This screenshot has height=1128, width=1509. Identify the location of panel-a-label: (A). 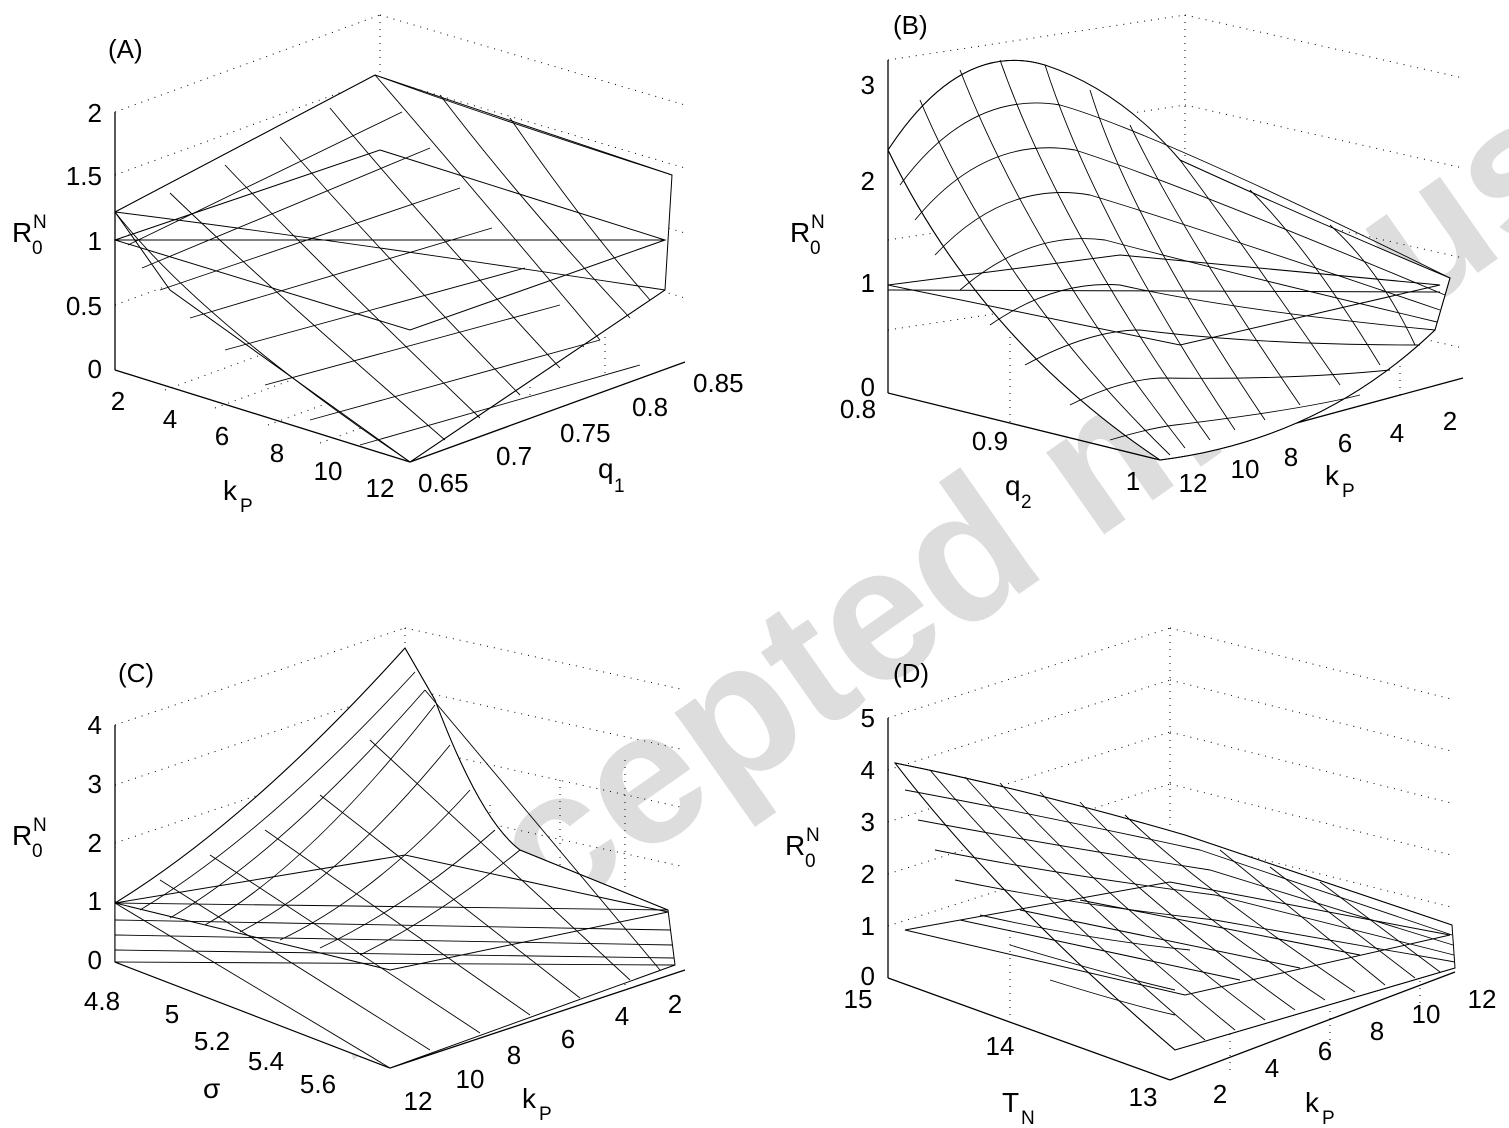
(125, 49).